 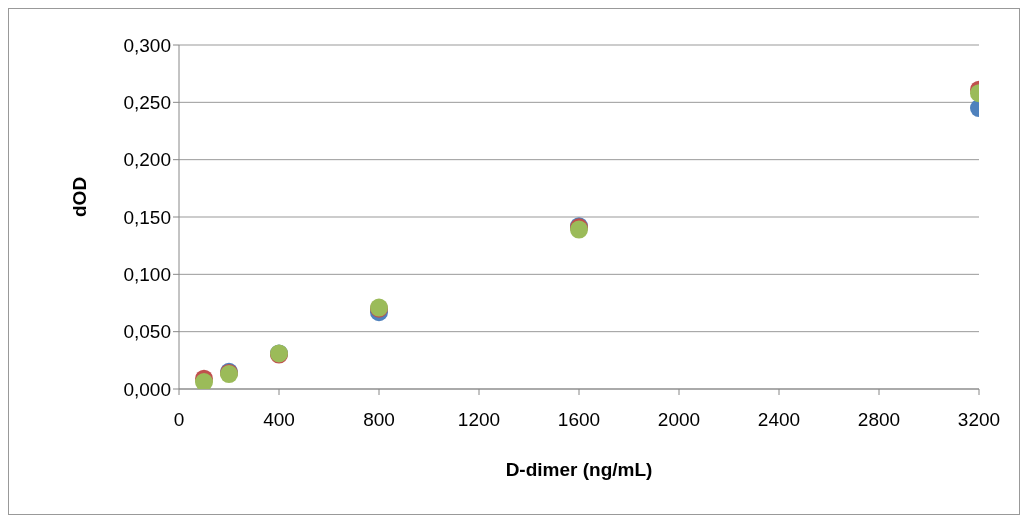 I want to click on x-tick-label: 800, so click(x=379, y=420).